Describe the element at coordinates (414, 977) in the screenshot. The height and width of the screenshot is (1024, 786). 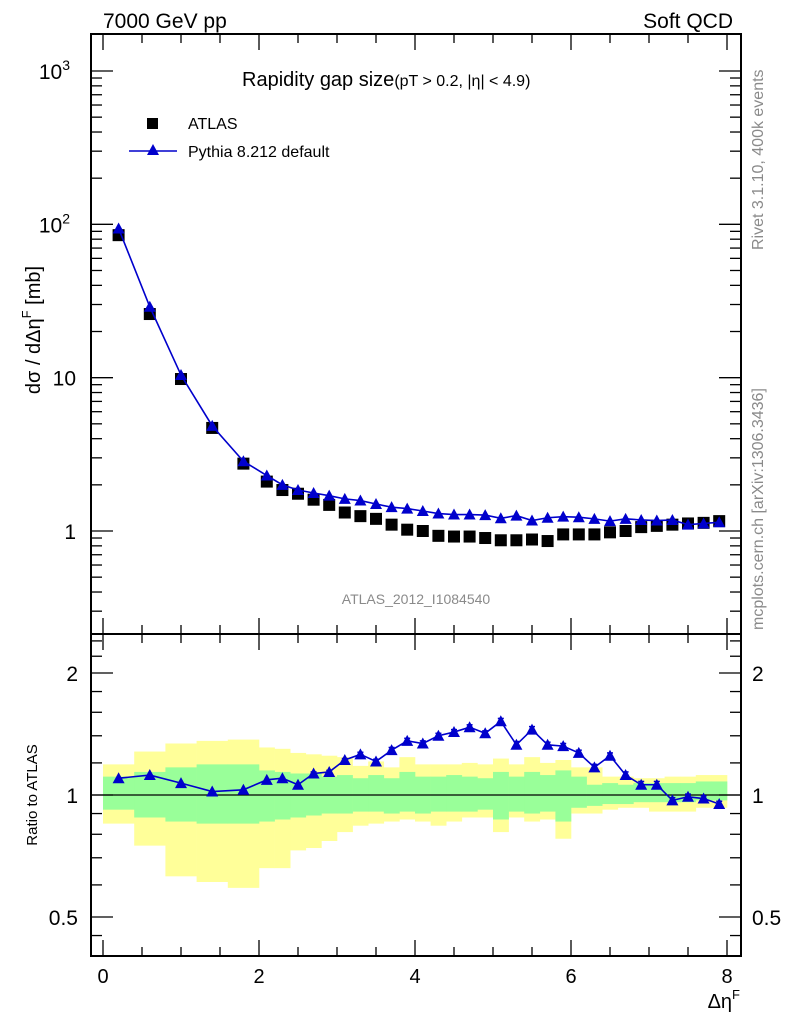
I see `x-tick-label: 4` at that location.